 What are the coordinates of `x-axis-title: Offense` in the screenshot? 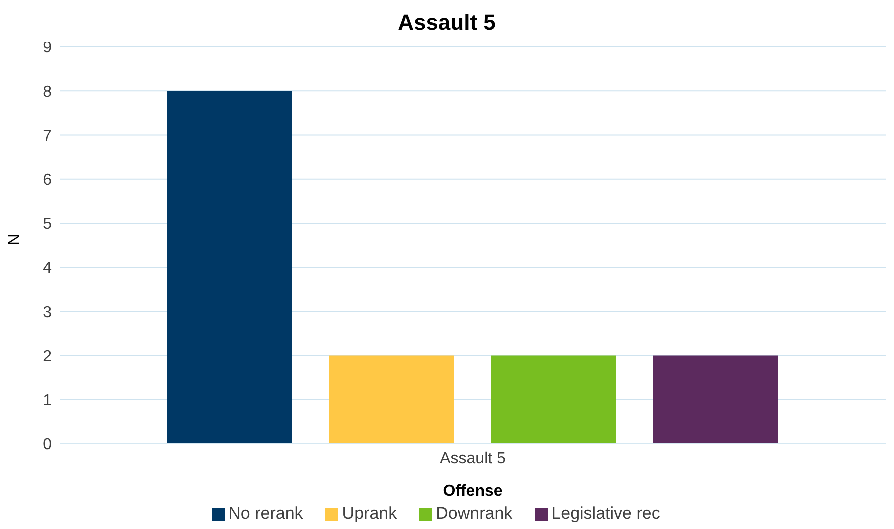 It's located at (473, 491).